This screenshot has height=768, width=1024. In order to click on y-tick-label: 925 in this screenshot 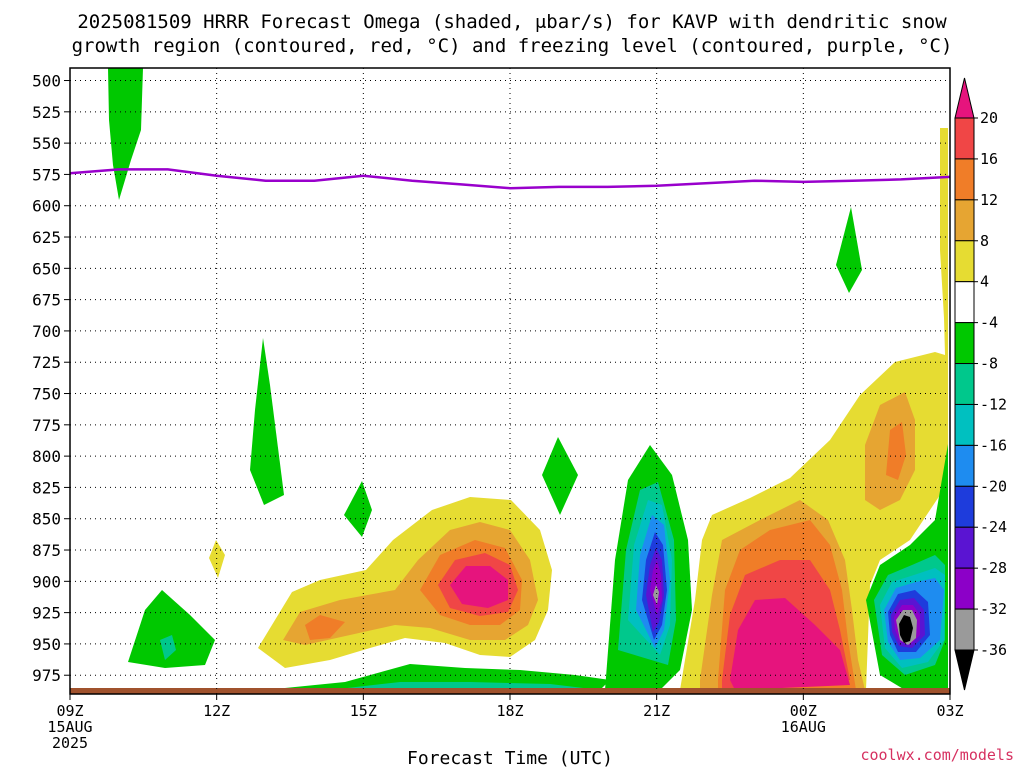, I will do `click(46, 613)`.